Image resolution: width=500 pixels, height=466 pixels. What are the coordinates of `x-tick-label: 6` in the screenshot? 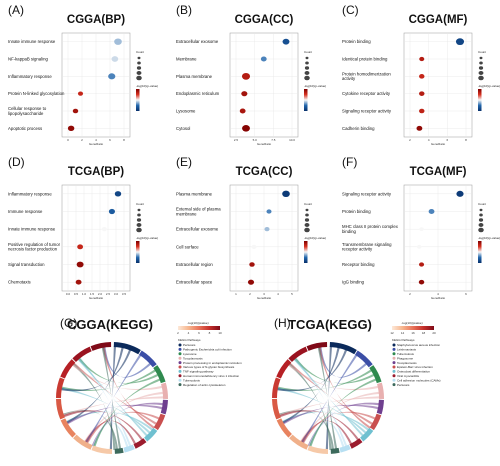 It's located at (110, 140).